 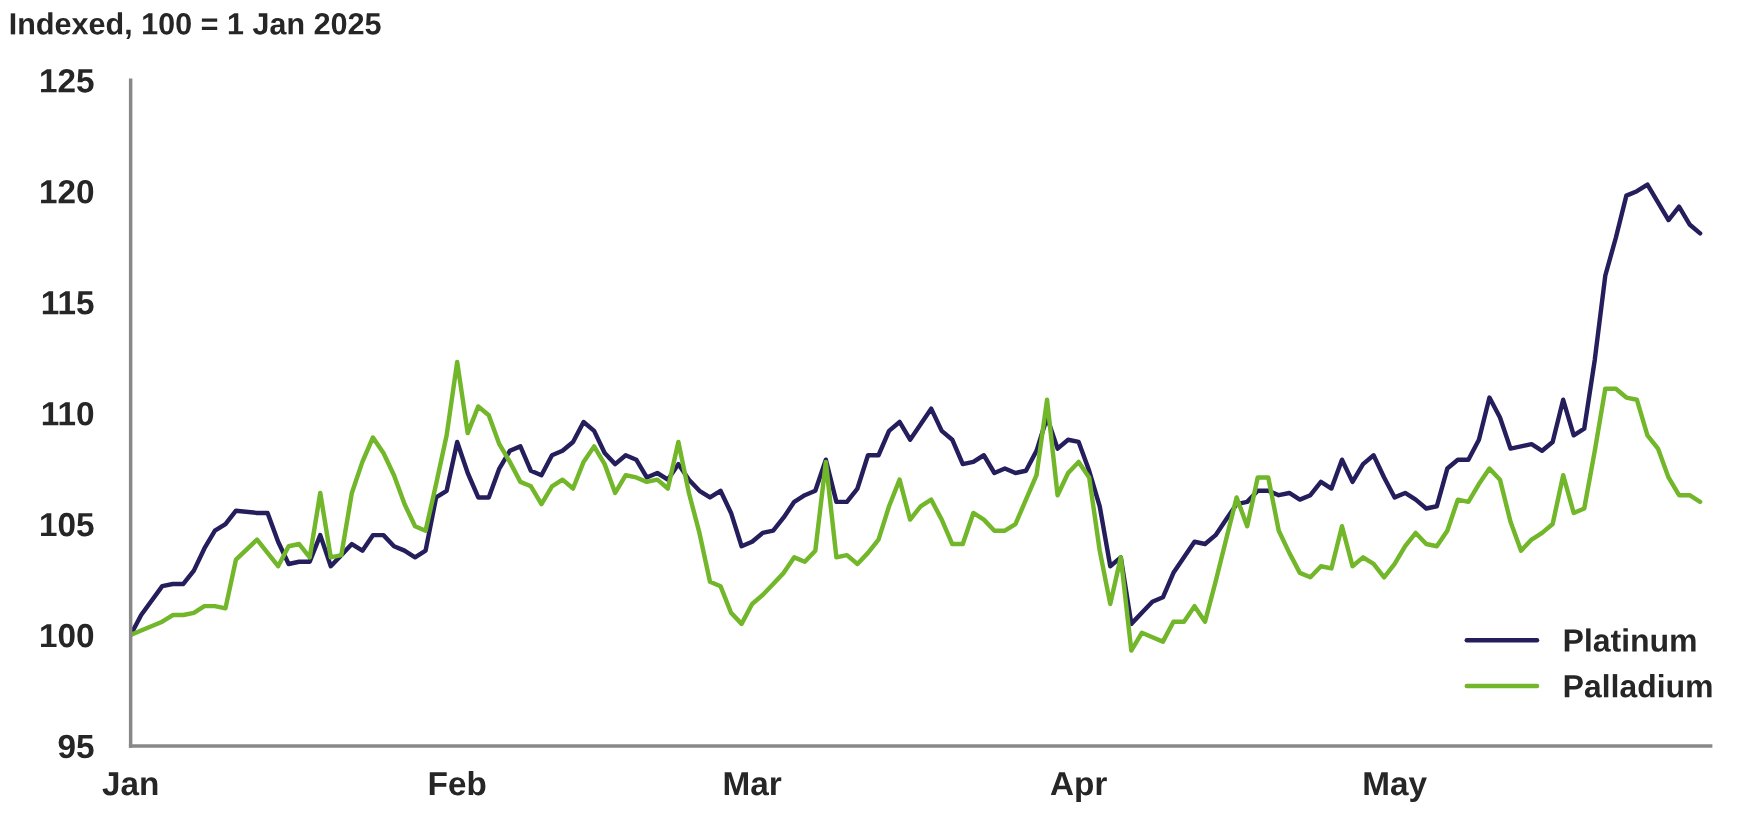 I want to click on x-tick-label: Jan, so click(x=130, y=784).